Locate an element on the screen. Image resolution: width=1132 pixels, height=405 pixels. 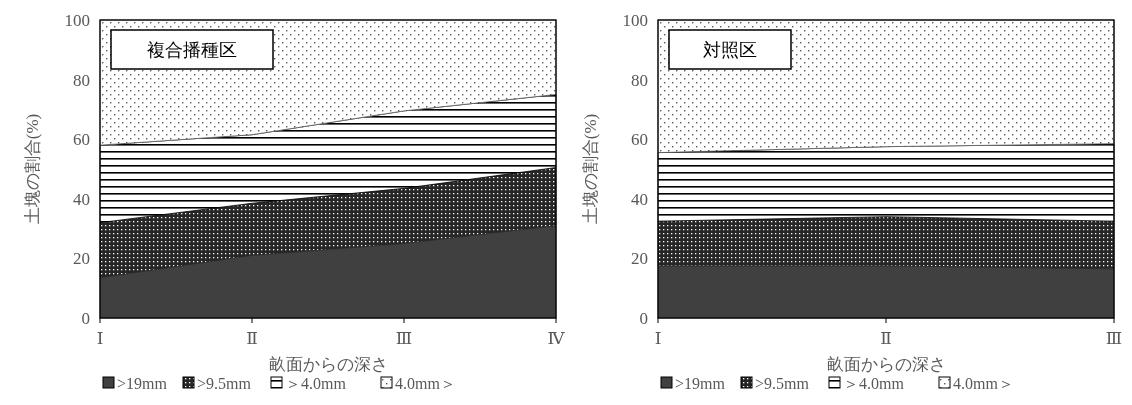
title-box: 対照区 is located at coordinates (730, 49).